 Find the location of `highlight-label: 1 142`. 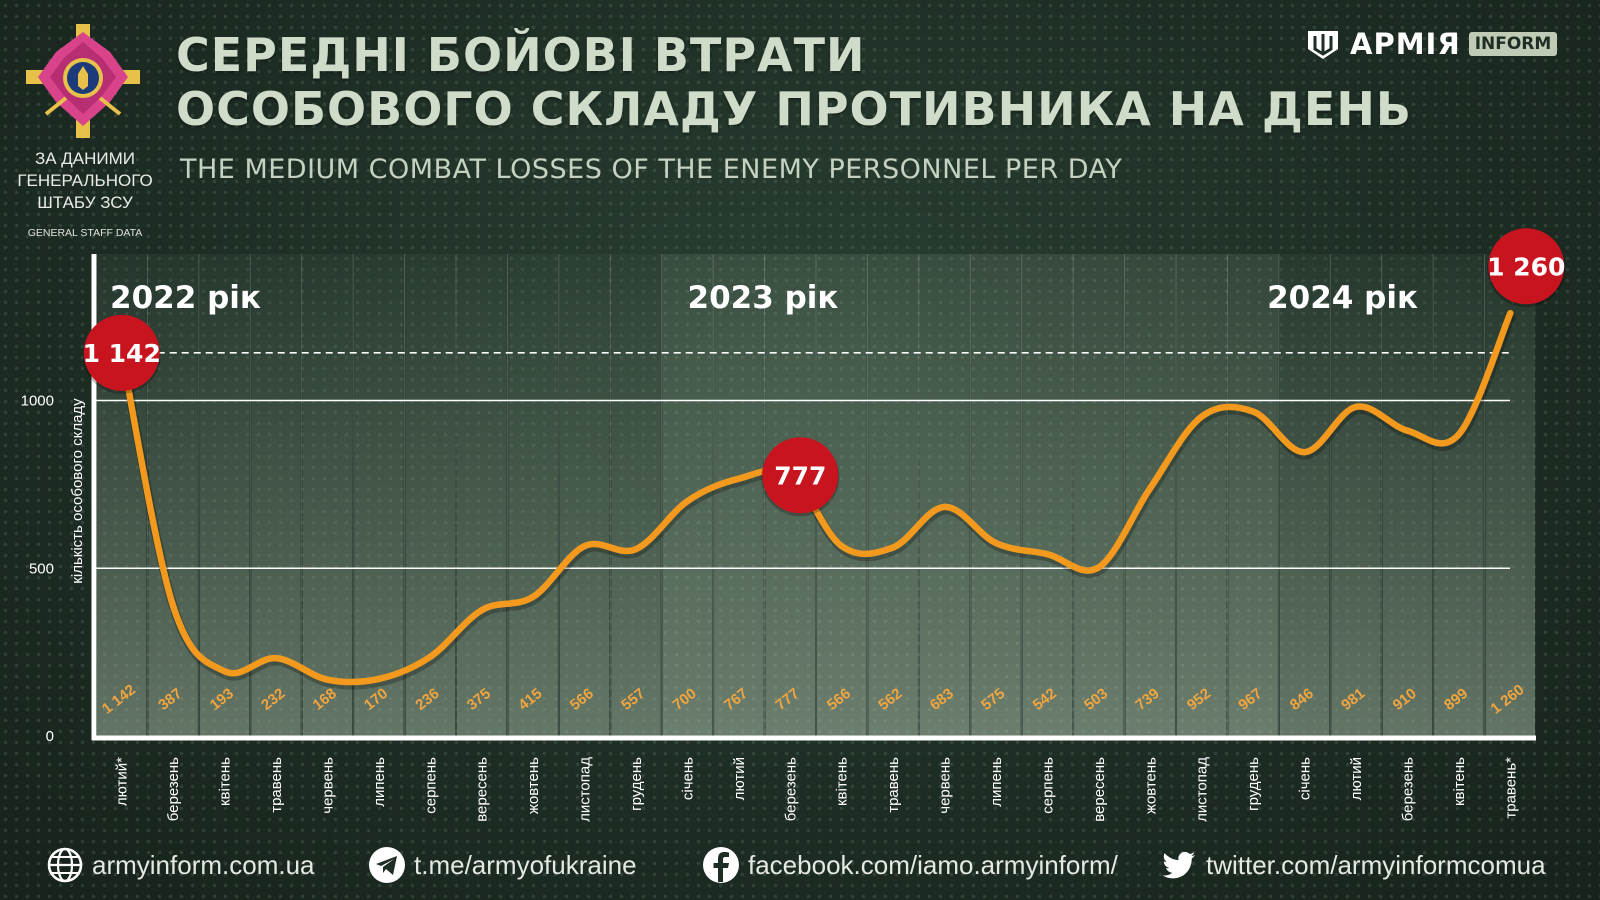

highlight-label: 1 142 is located at coordinates (122, 353).